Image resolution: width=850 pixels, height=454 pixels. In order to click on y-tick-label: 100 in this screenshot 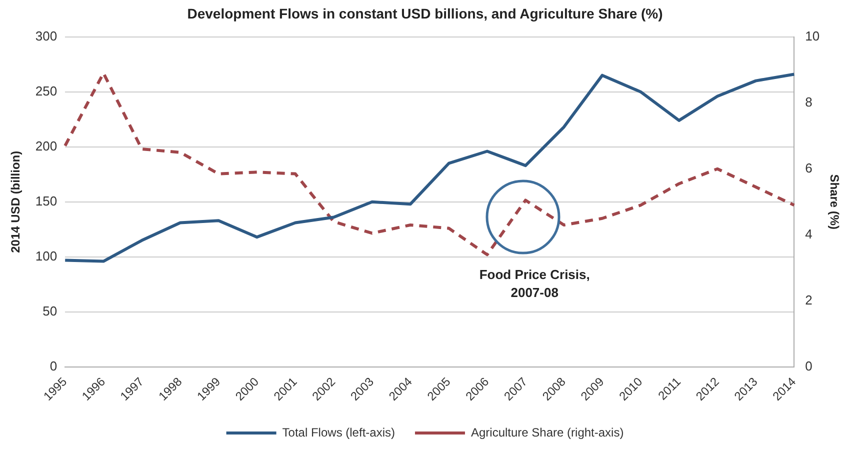, I will do `click(46, 256)`.